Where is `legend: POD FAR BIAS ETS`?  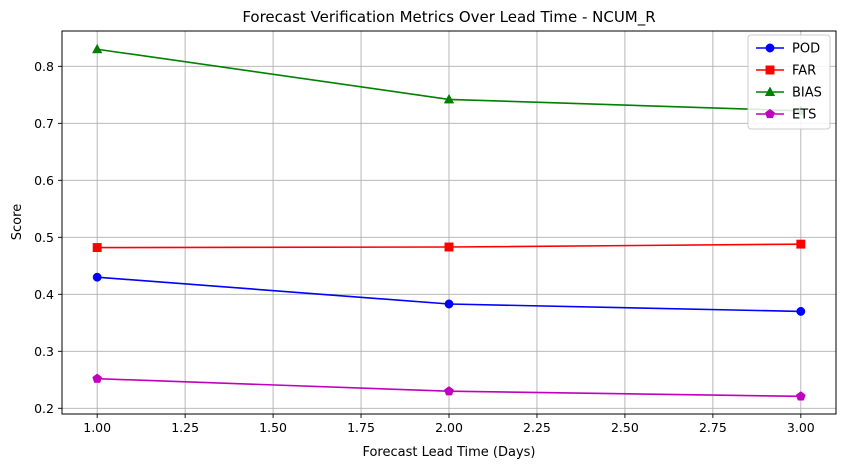
legend: POD FAR BIAS ETS is located at coordinates (789, 82).